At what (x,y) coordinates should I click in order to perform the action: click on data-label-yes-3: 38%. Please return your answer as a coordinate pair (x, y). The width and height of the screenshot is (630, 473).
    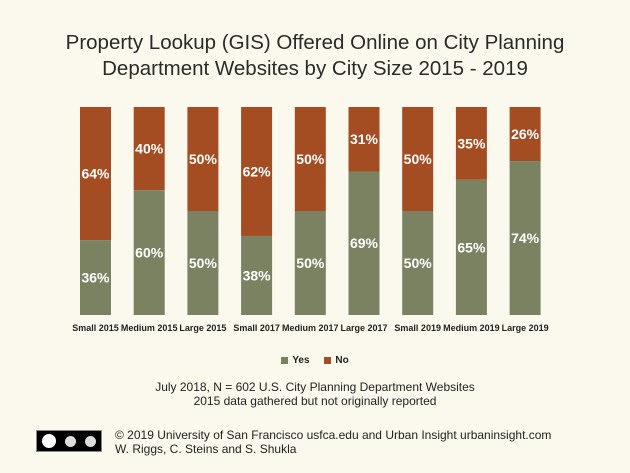
    Looking at the image, I should click on (257, 275).